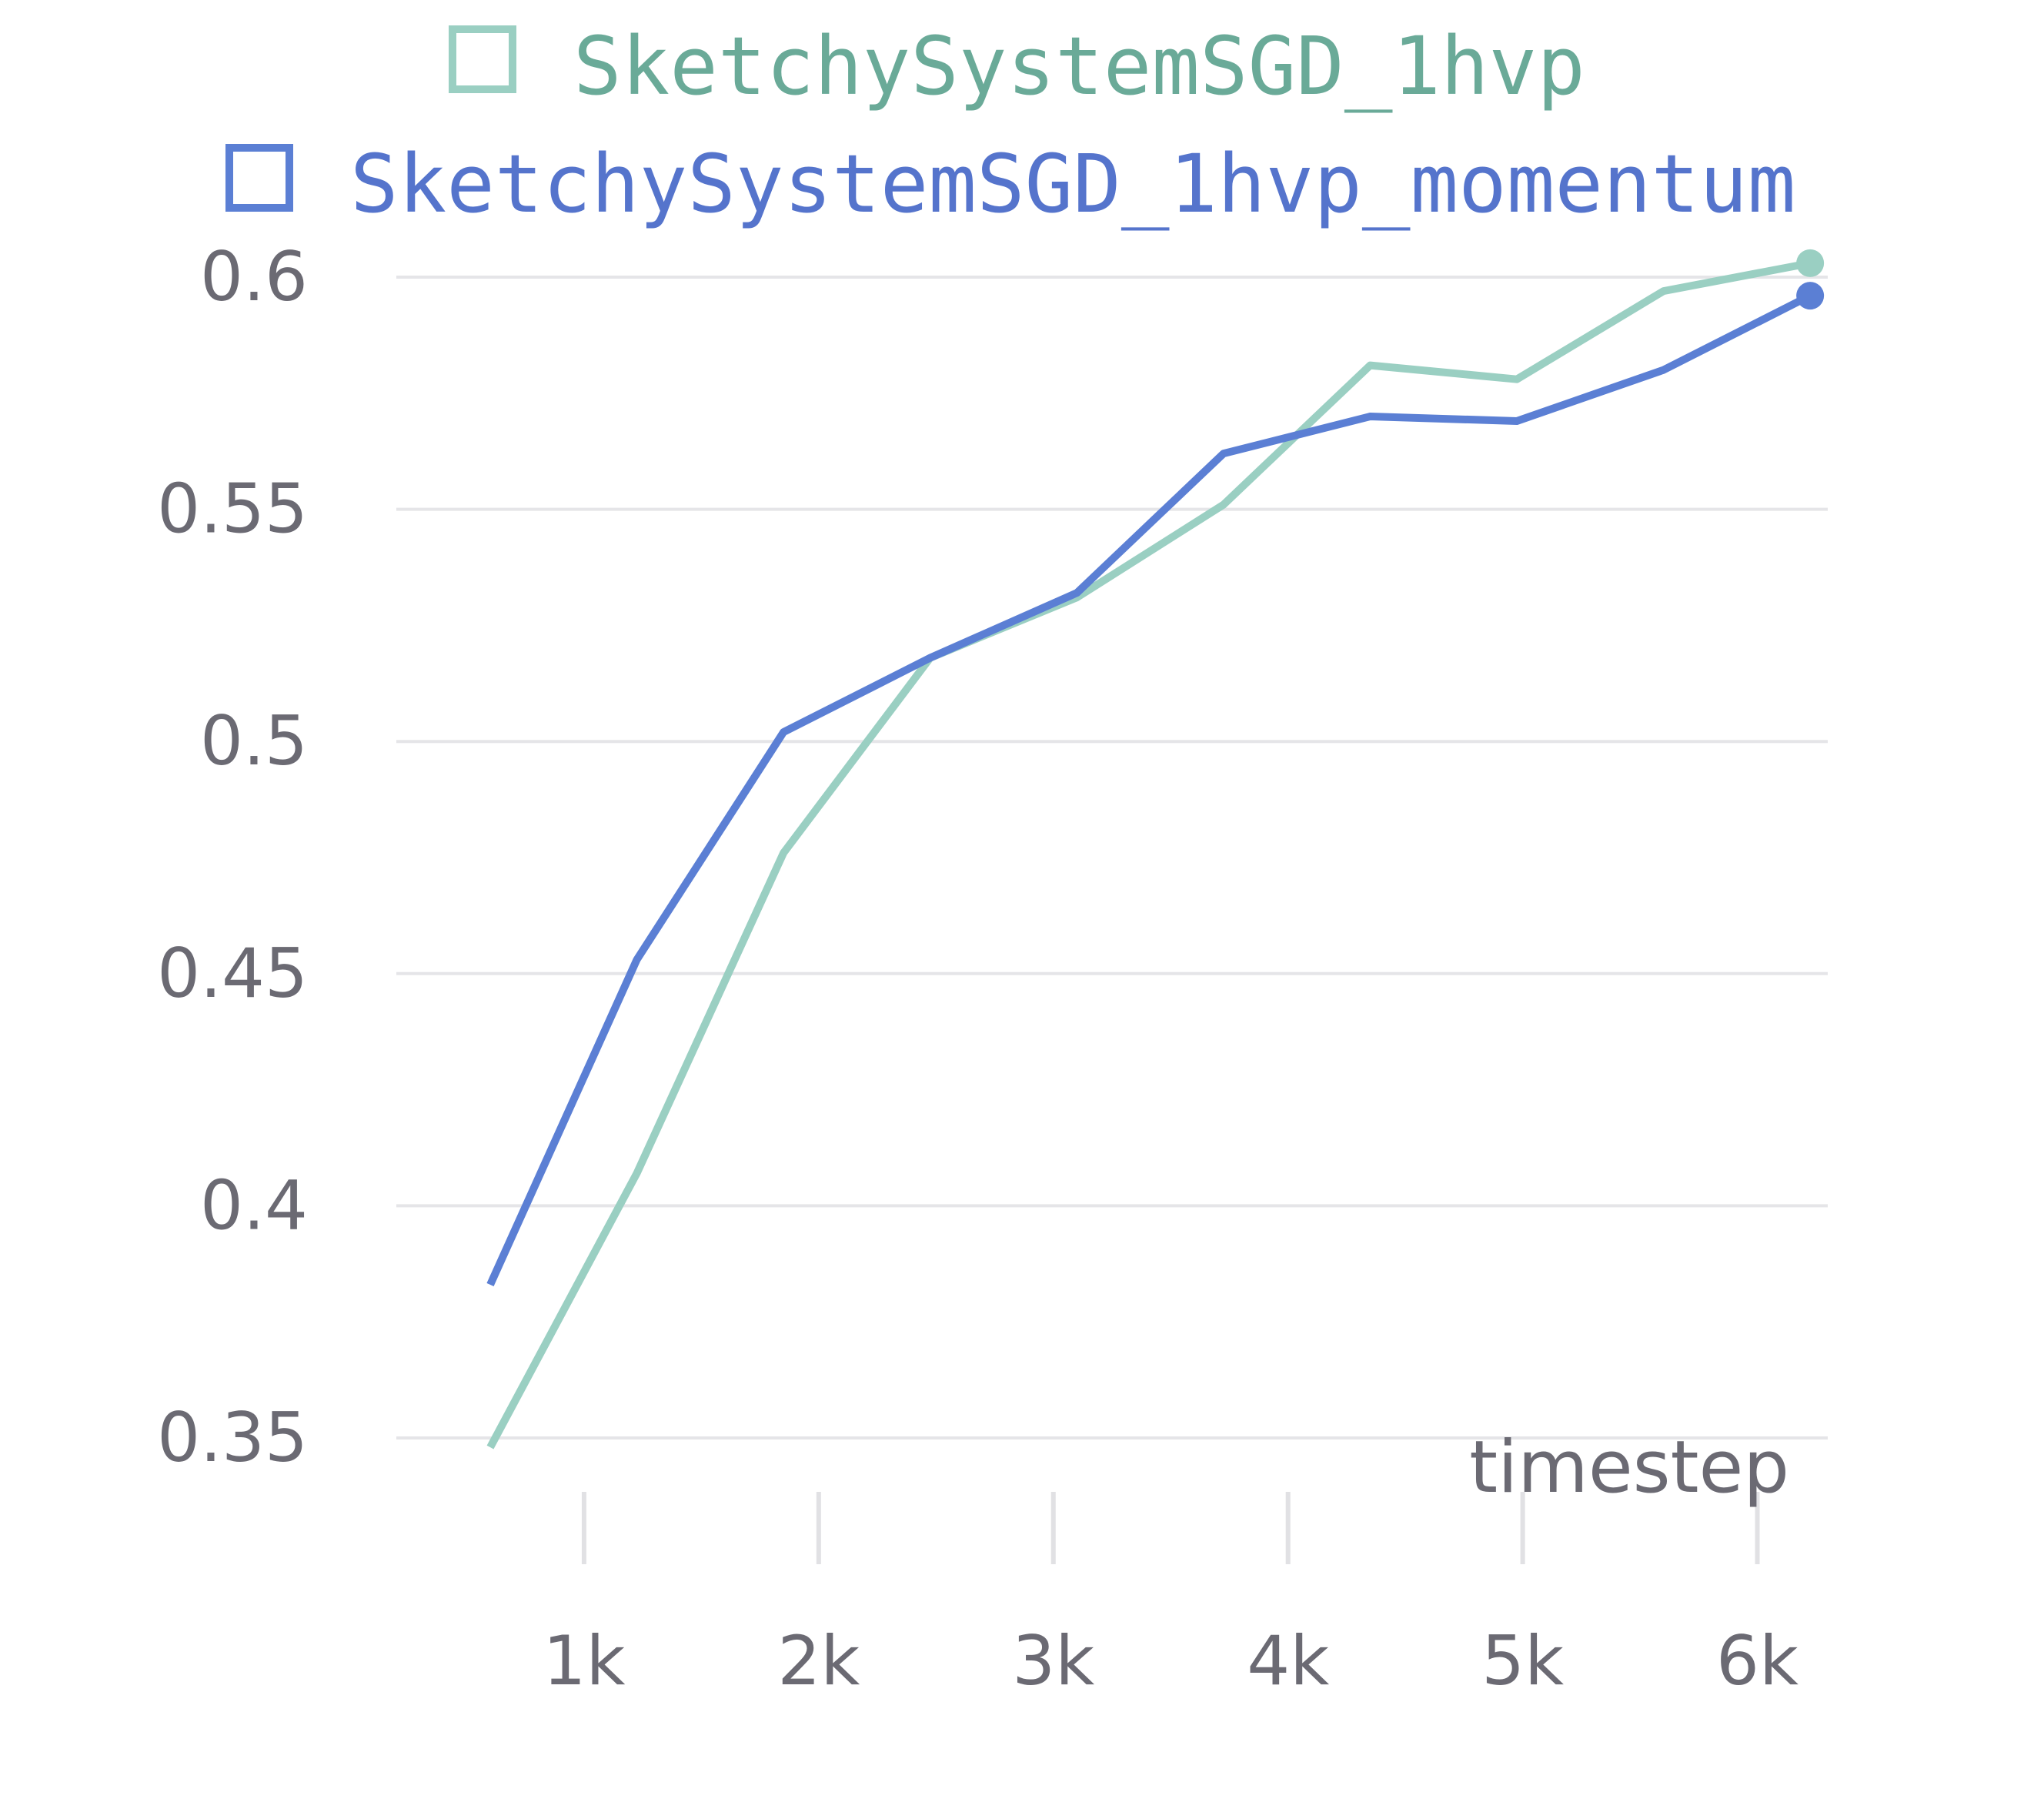  What do you see at coordinates (1072, 184) in the screenshot?
I see `legend-label-2: SketchySystemSGD_1hvp_momentum` at bounding box center [1072, 184].